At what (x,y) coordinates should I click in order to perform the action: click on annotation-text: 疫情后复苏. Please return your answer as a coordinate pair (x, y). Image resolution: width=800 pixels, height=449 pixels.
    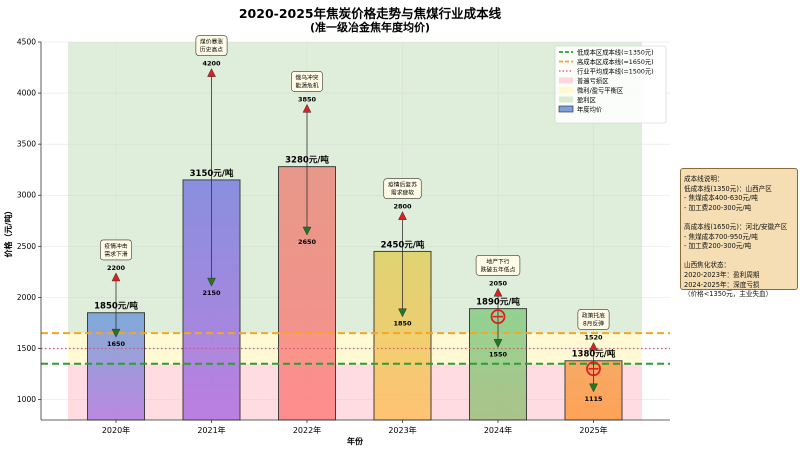
    Looking at the image, I should click on (402, 185).